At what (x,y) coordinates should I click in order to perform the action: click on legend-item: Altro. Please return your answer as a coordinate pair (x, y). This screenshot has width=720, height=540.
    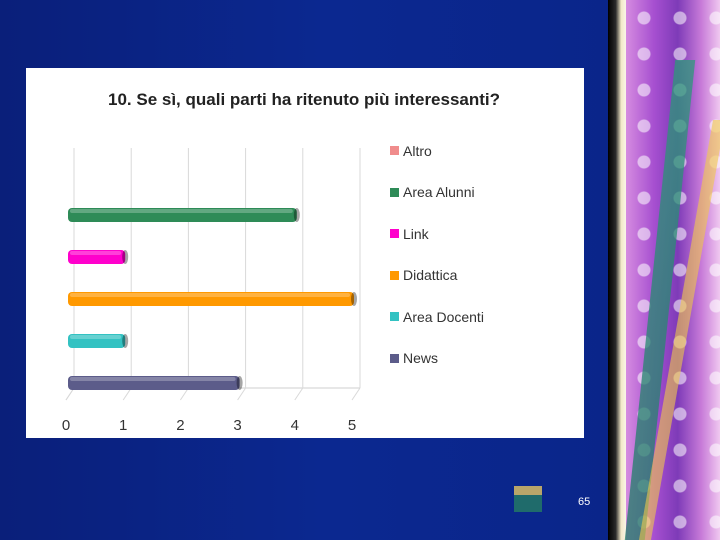
    Looking at the image, I should click on (437, 151).